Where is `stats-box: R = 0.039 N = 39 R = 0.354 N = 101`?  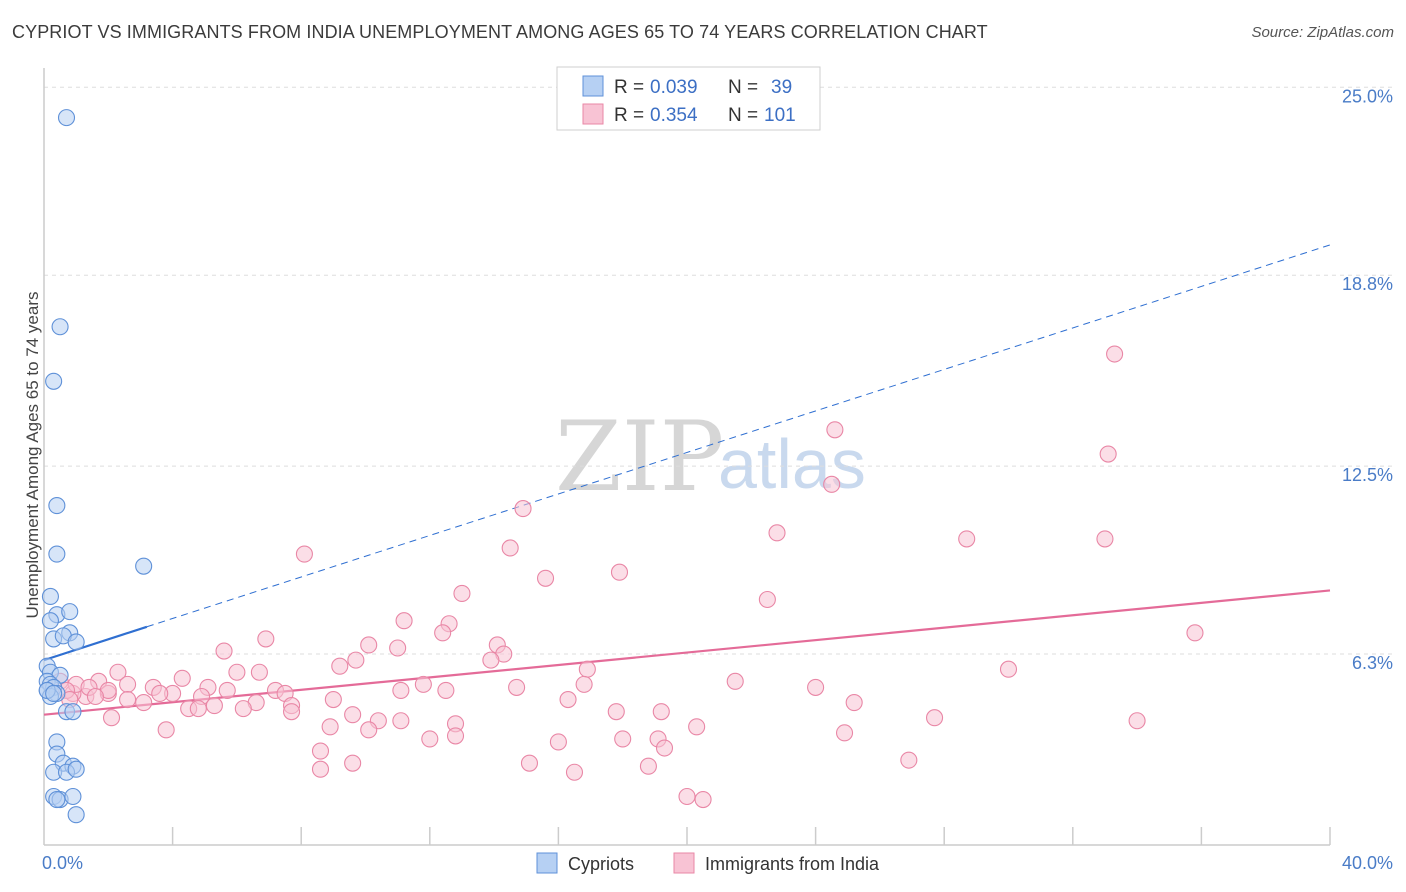 stats-box: R = 0.039 N = 39 R = 0.354 N = 101 is located at coordinates (688, 98).